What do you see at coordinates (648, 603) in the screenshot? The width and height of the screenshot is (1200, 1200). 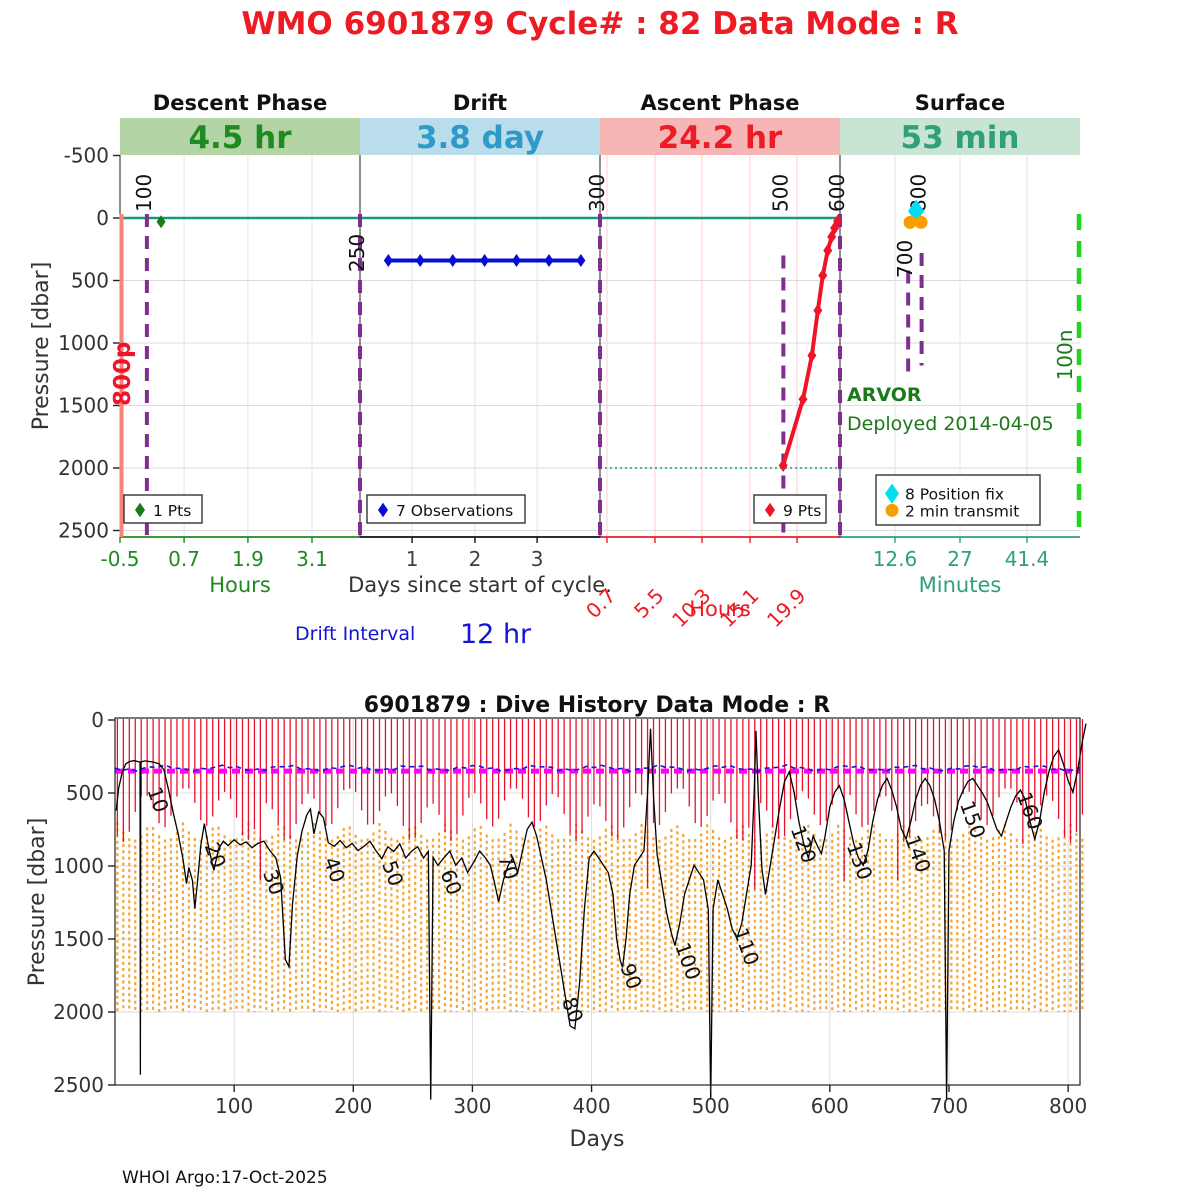 I see `svg-text: 5.5` at bounding box center [648, 603].